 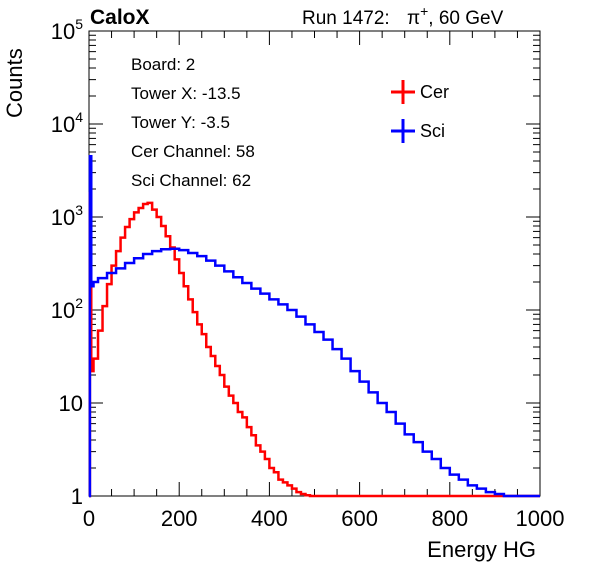 I want to click on y-tick-label: 10², so click(x=67, y=309).